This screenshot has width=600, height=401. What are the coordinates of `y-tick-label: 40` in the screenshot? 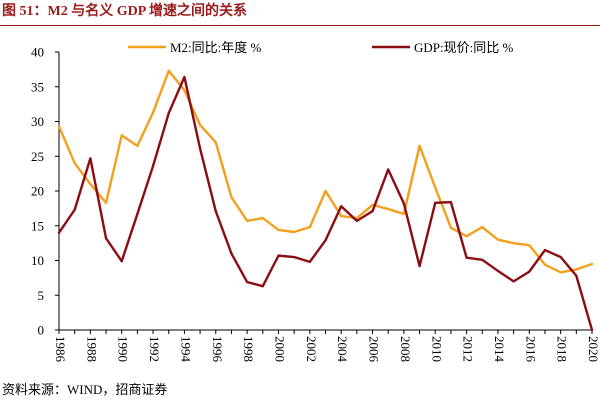 It's located at (37, 52).